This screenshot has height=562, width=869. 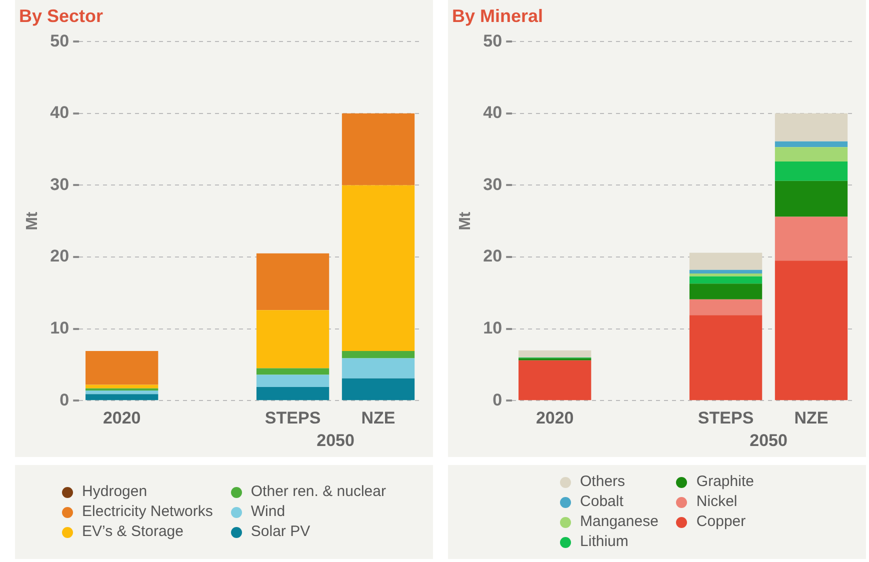 I want to click on legend-label: Solar PV, so click(x=280, y=532).